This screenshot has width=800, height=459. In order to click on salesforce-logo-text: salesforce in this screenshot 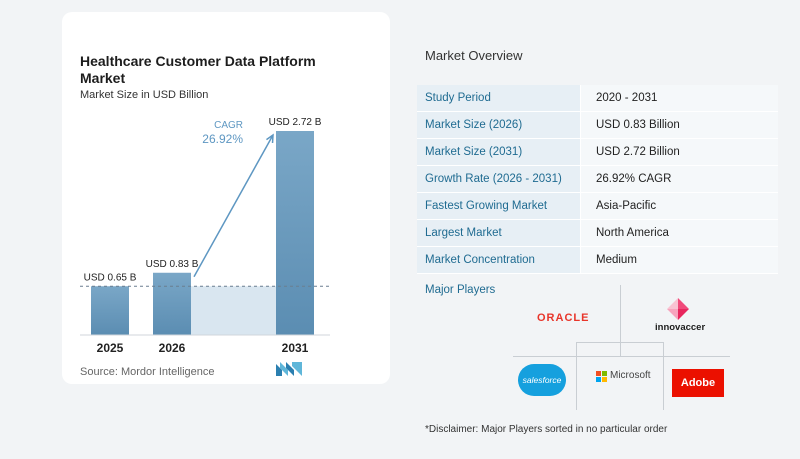, I will do `click(542, 380)`.